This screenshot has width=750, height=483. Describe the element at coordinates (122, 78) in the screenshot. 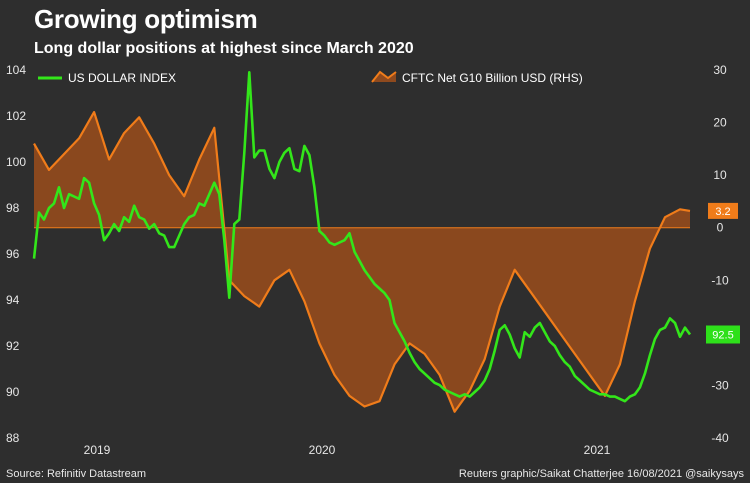

I see `legend-label-usd: US DOLLAR INDEX` at that location.